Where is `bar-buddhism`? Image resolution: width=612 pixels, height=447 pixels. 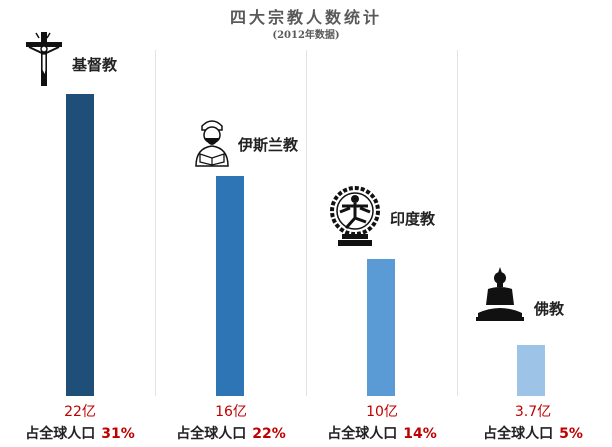 bar-buddhism is located at coordinates (531, 370).